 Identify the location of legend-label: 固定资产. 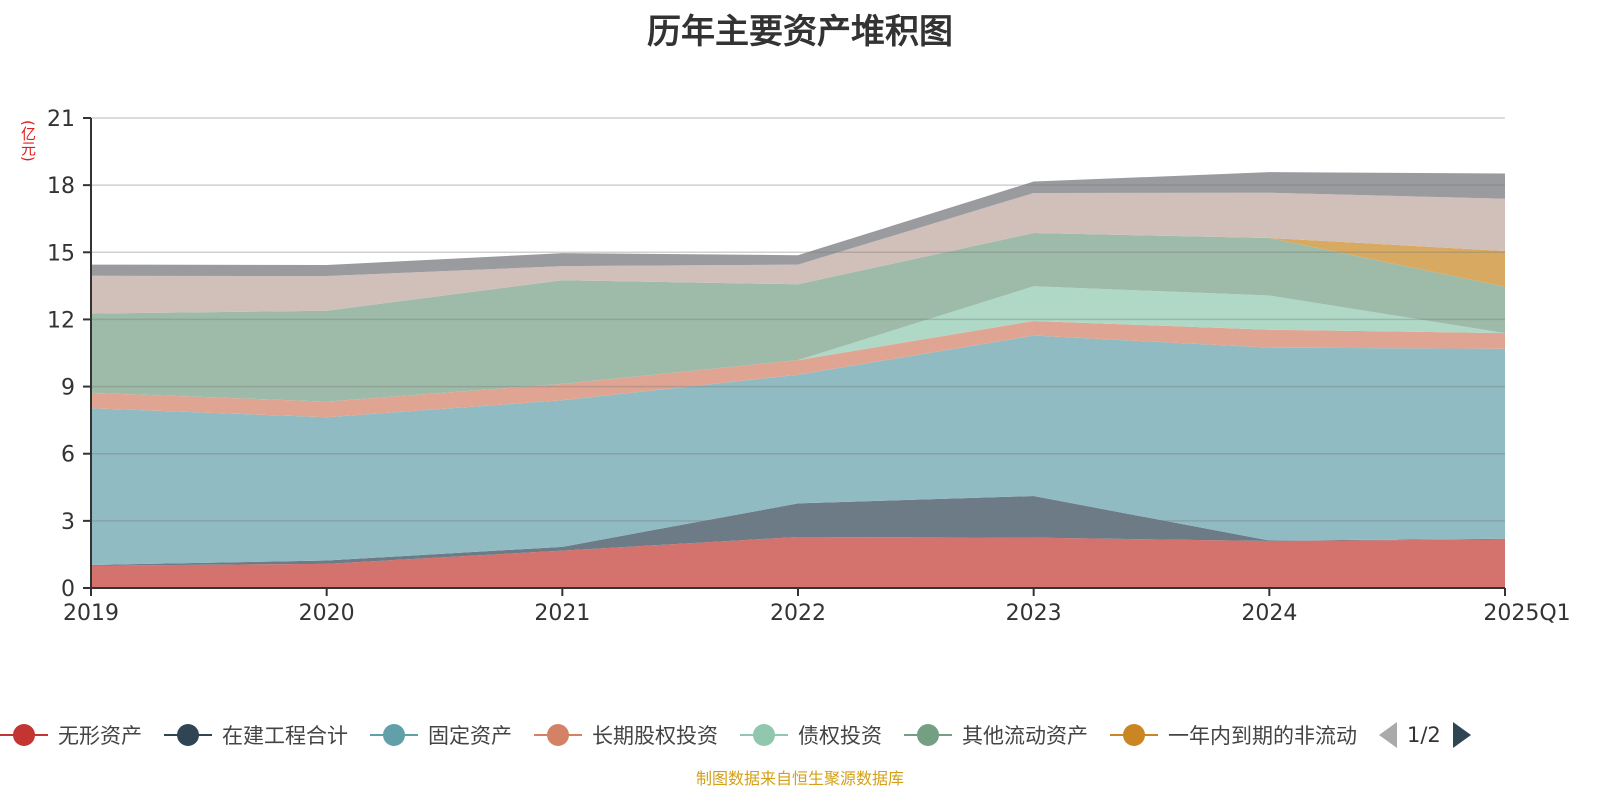
(470, 736).